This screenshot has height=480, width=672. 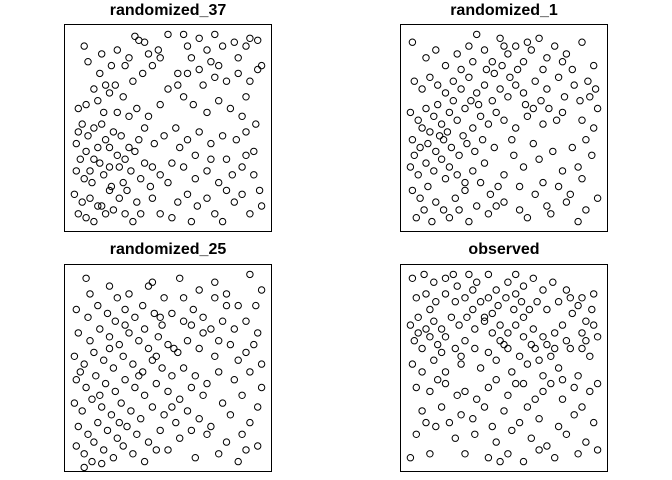 What do you see at coordinates (504, 368) in the screenshot?
I see `plot-frame` at bounding box center [504, 368].